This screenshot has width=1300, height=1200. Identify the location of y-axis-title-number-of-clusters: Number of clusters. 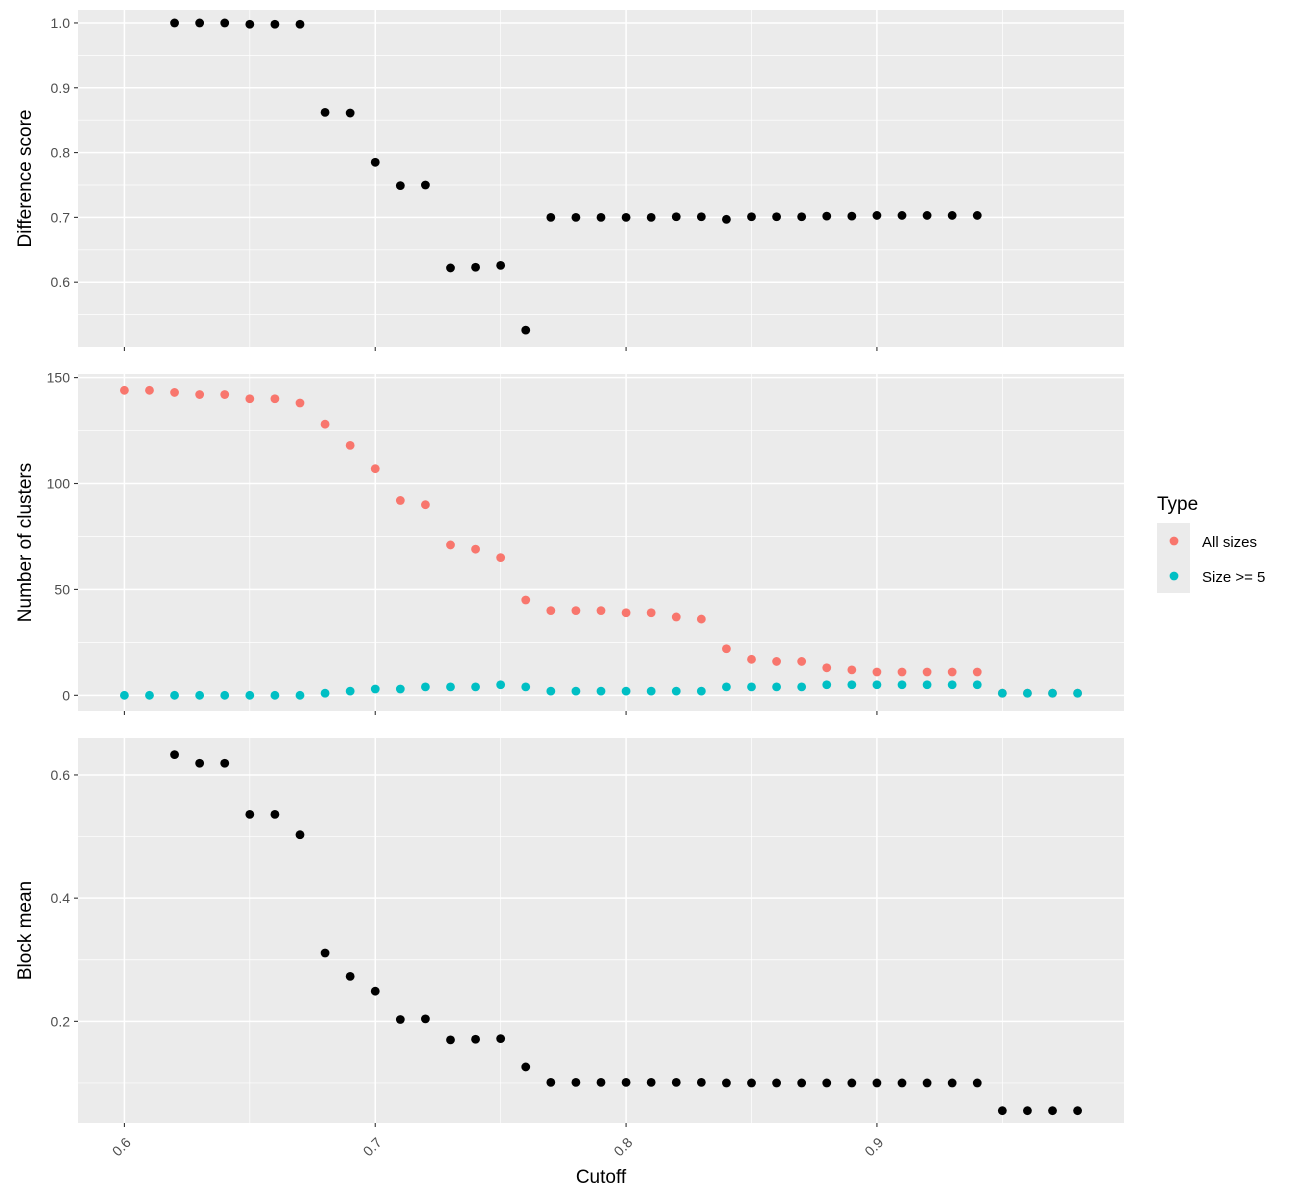
(25, 542).